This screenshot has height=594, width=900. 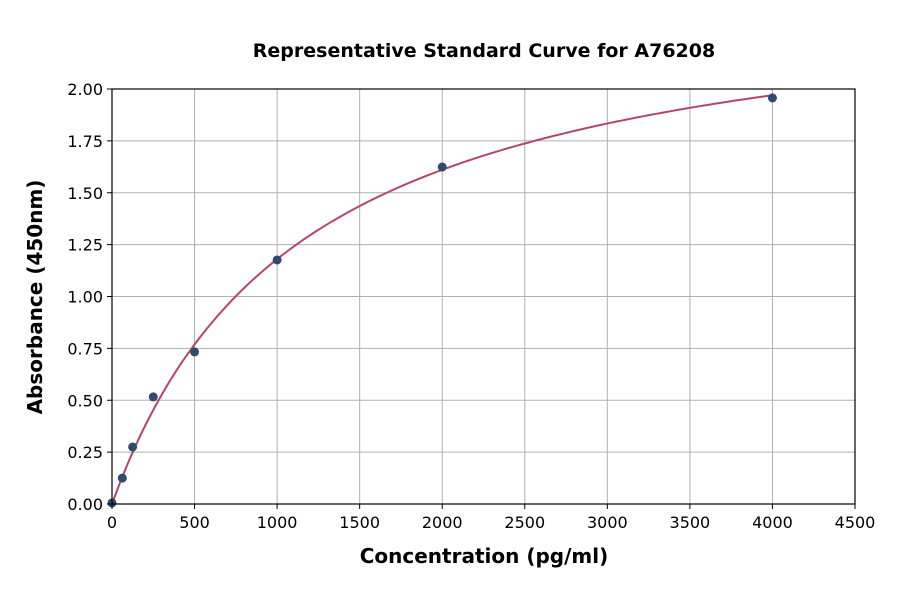 What do you see at coordinates (85, 193) in the screenshot?
I see `y-tick-label: 1.50` at bounding box center [85, 193].